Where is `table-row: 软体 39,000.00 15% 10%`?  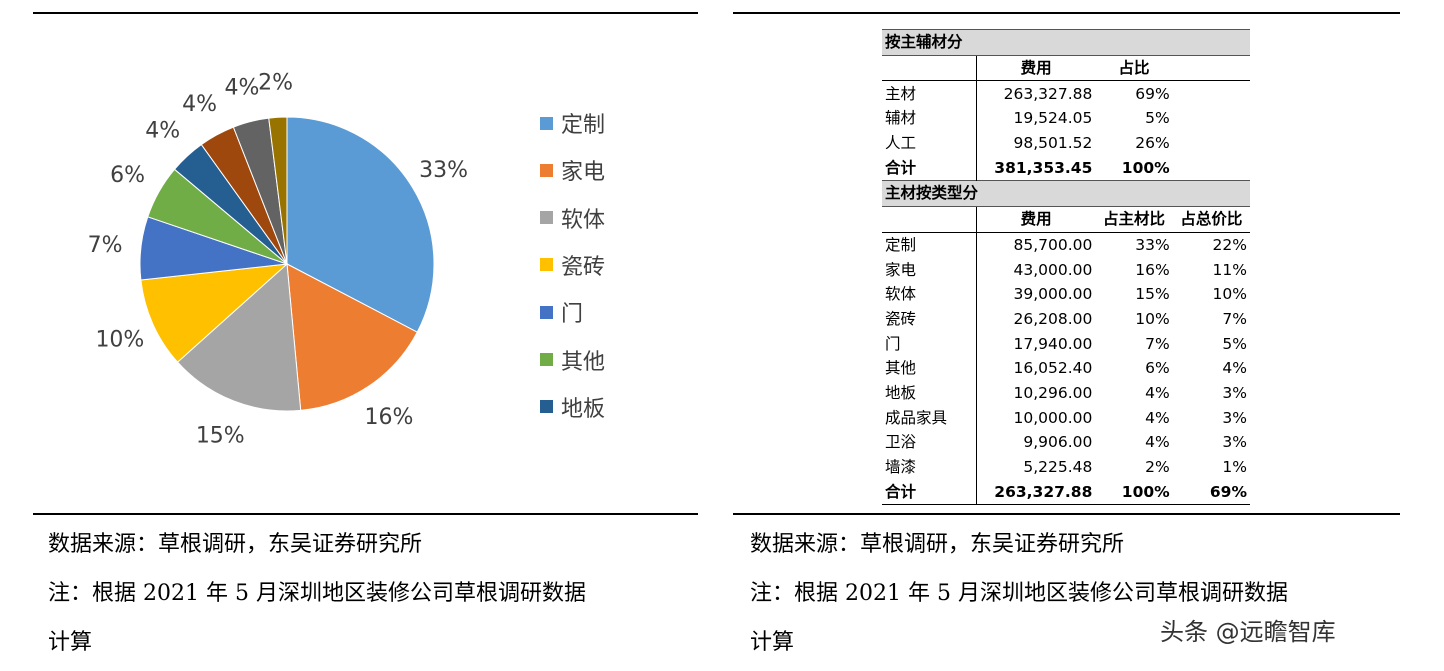 table-row: 软体 39,000.00 15% 10% is located at coordinates (1066, 294).